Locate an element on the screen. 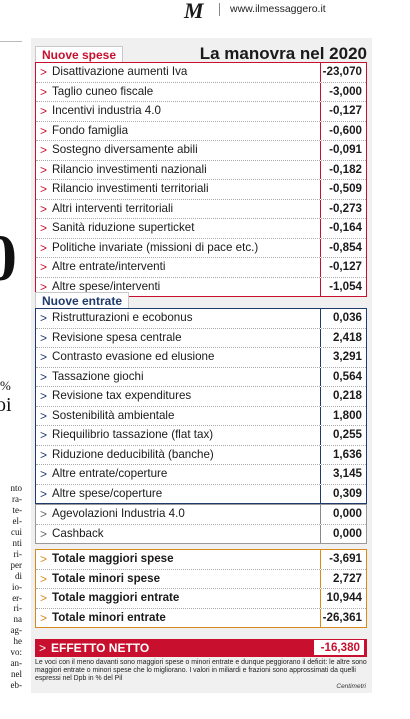  row-label: Tassazione giochi is located at coordinates (98, 376).